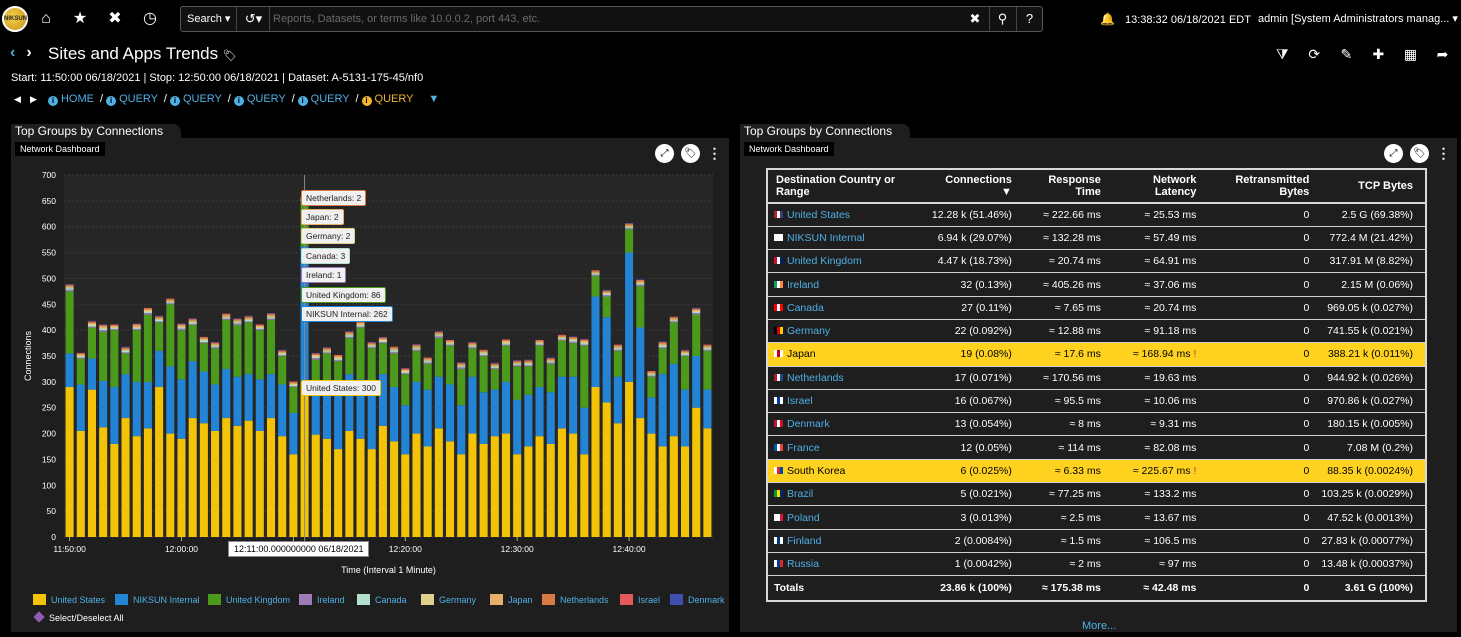 The width and height of the screenshot is (1461, 637). Describe the element at coordinates (1358, 18) in the screenshot. I see `user-menu: admin [System Administrators manag... ▾` at that location.